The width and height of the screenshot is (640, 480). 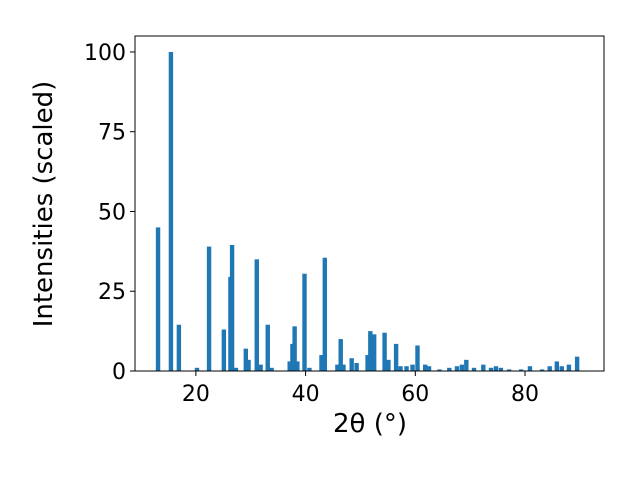 What do you see at coordinates (525, 394) in the screenshot?
I see `x-tick-label: 80` at bounding box center [525, 394].